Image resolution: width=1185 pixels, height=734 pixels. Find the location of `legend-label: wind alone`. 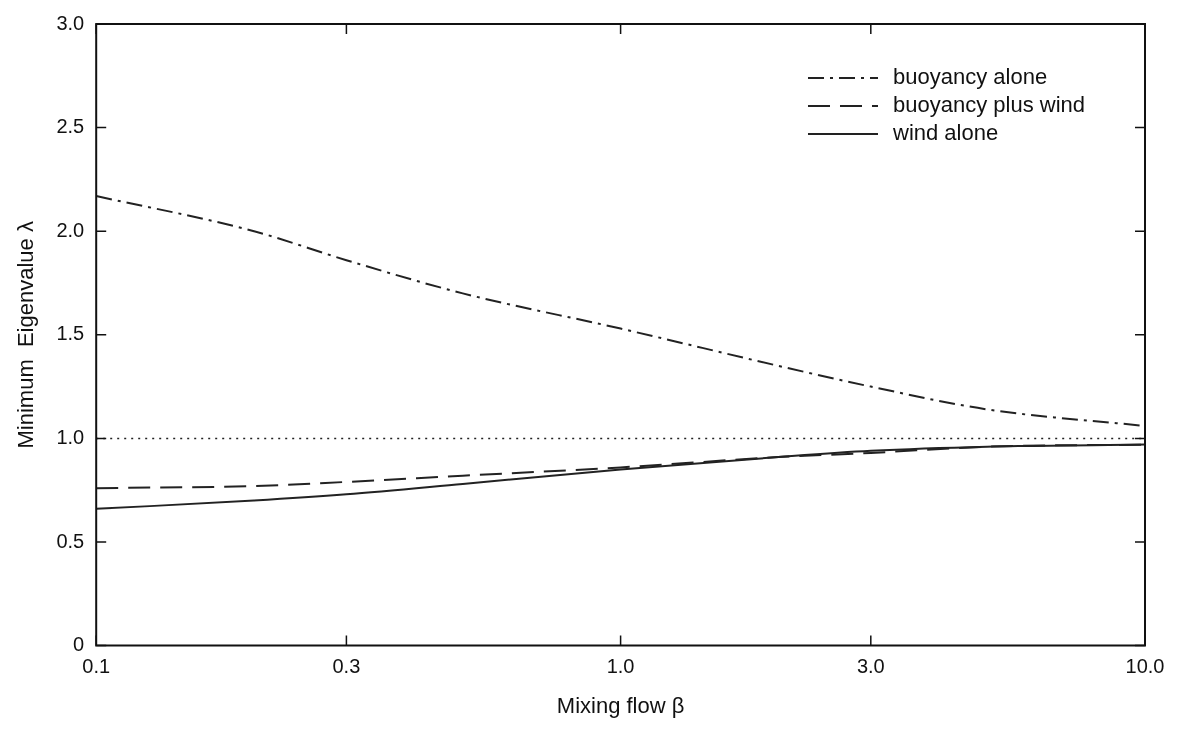

legend-label: wind alone is located at coordinates (945, 133).